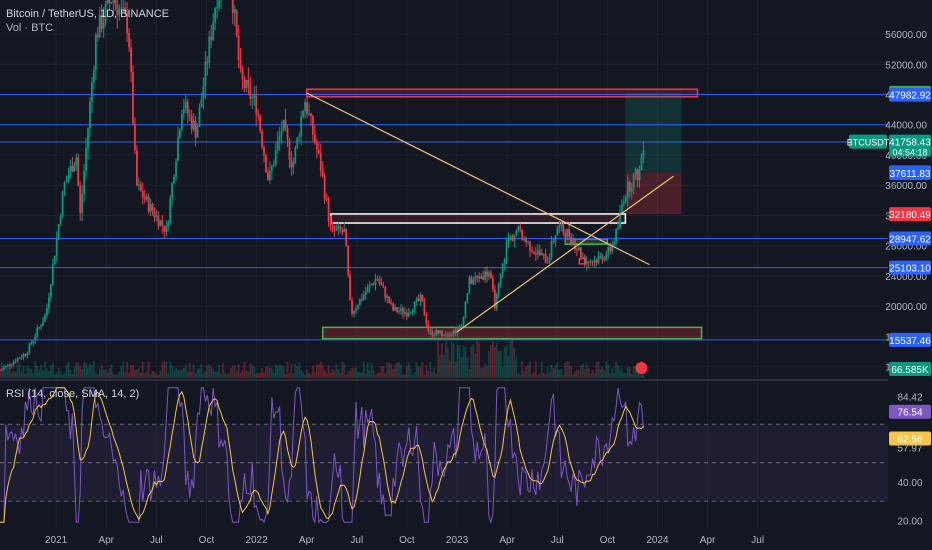  Describe the element at coordinates (910, 174) in the screenshot. I see `price-label: 37611.83` at that location.